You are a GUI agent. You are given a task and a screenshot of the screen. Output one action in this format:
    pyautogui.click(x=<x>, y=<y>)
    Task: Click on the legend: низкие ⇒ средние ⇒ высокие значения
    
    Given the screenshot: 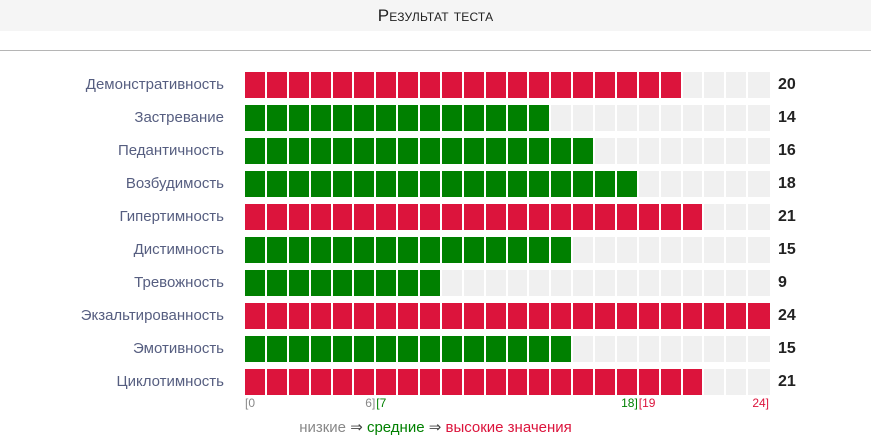 What is the action you would take?
    pyautogui.click(x=435, y=428)
    